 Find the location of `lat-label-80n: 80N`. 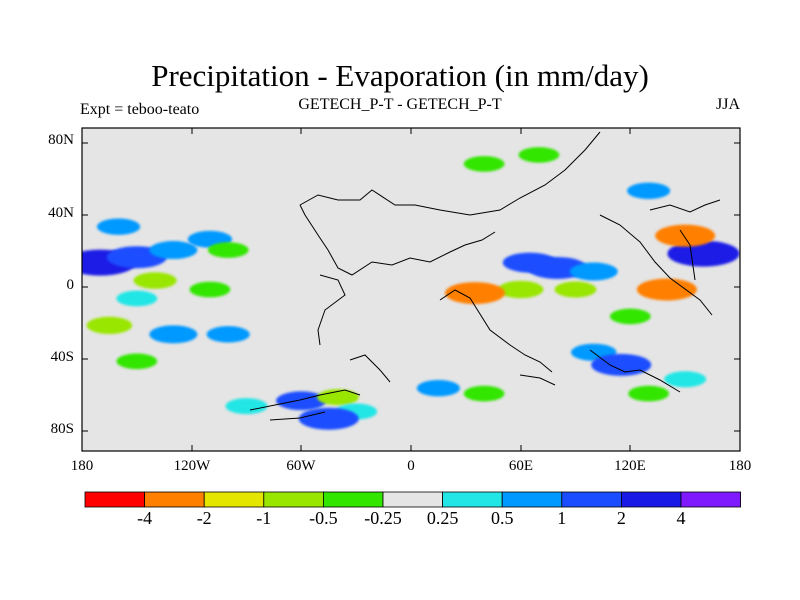

lat-label-80n: 80N is located at coordinates (61, 140).